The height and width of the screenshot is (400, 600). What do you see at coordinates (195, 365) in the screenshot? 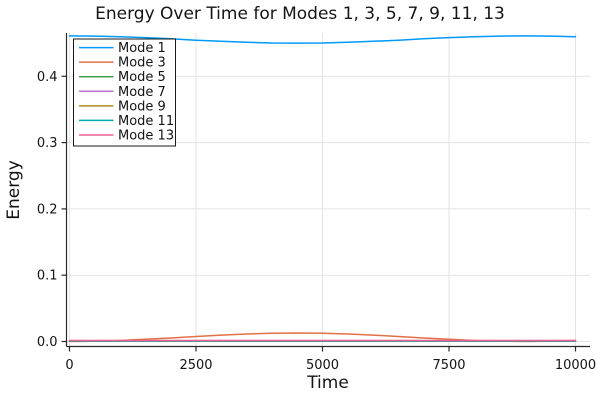
I see `x-tick-label: 2500` at bounding box center [195, 365].